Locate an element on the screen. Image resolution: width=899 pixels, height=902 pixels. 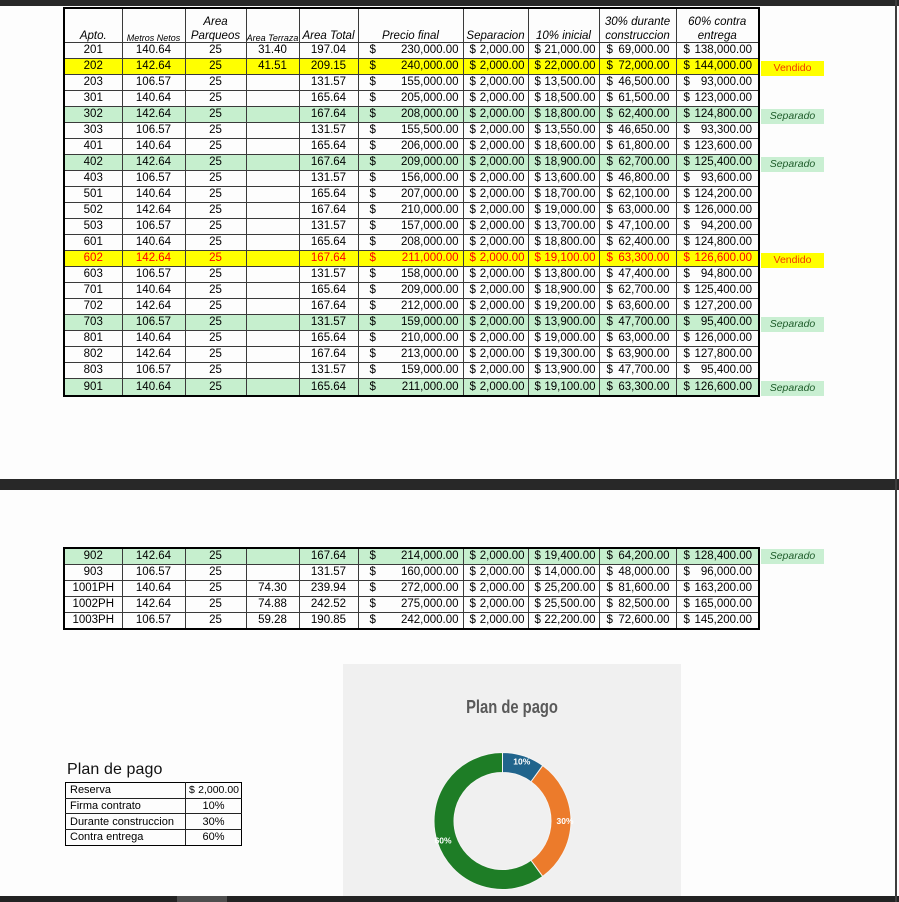
svg-text: 10% is located at coordinates (521, 762).